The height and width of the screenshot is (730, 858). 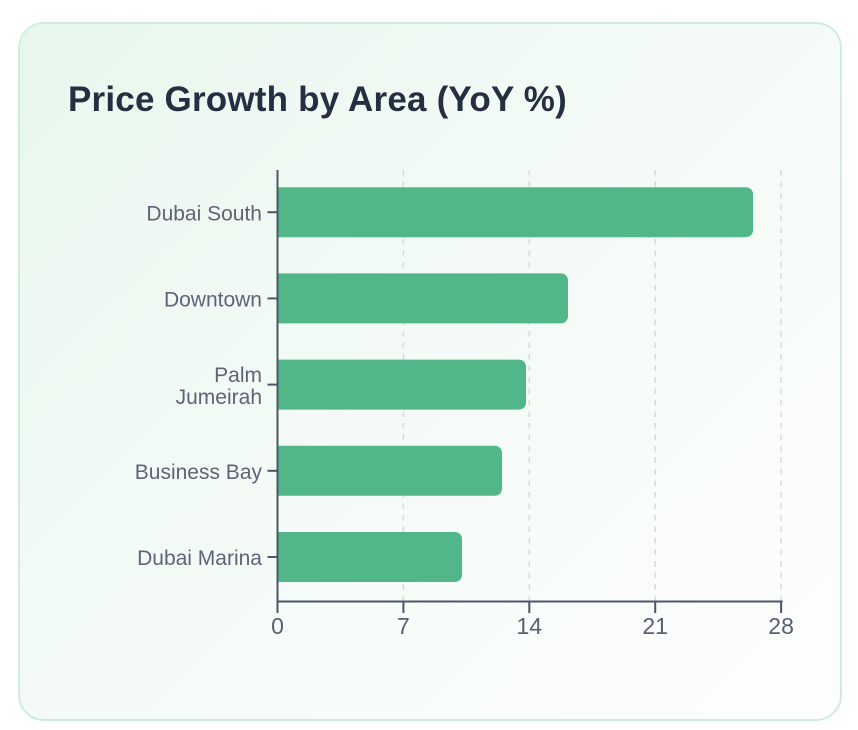 I want to click on svg-text: Dubai Marina, so click(x=199, y=558).